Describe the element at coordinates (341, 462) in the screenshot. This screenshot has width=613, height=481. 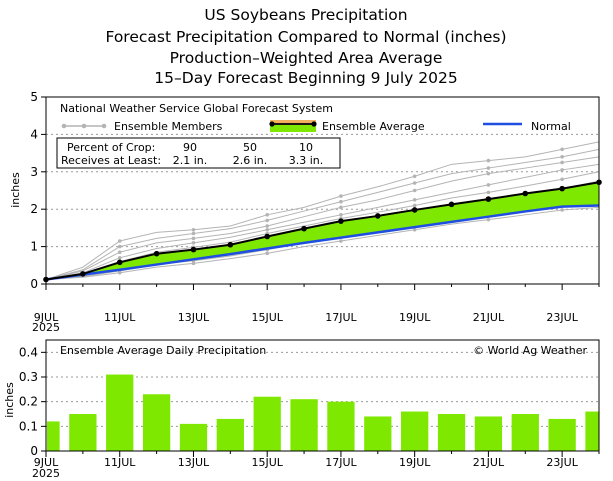
I see `bottom-x-tick-label: 17JUL` at that location.